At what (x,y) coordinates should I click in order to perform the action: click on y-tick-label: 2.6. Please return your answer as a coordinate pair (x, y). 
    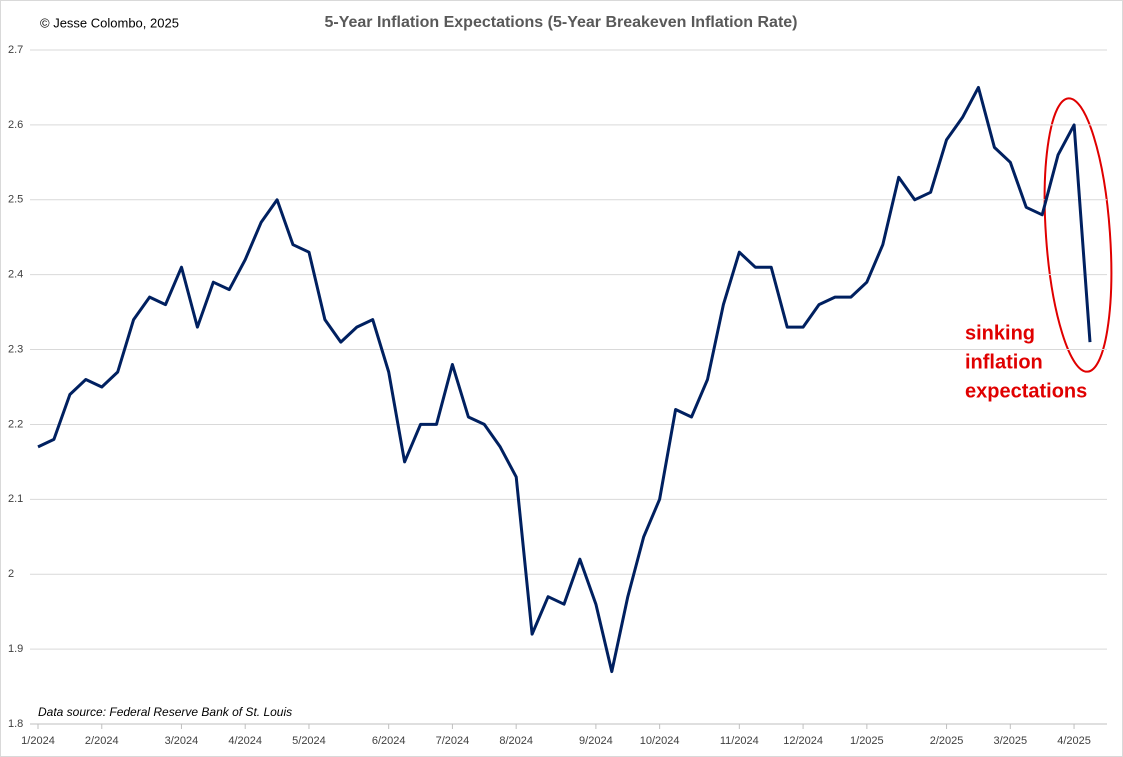
    Looking at the image, I should click on (15, 125).